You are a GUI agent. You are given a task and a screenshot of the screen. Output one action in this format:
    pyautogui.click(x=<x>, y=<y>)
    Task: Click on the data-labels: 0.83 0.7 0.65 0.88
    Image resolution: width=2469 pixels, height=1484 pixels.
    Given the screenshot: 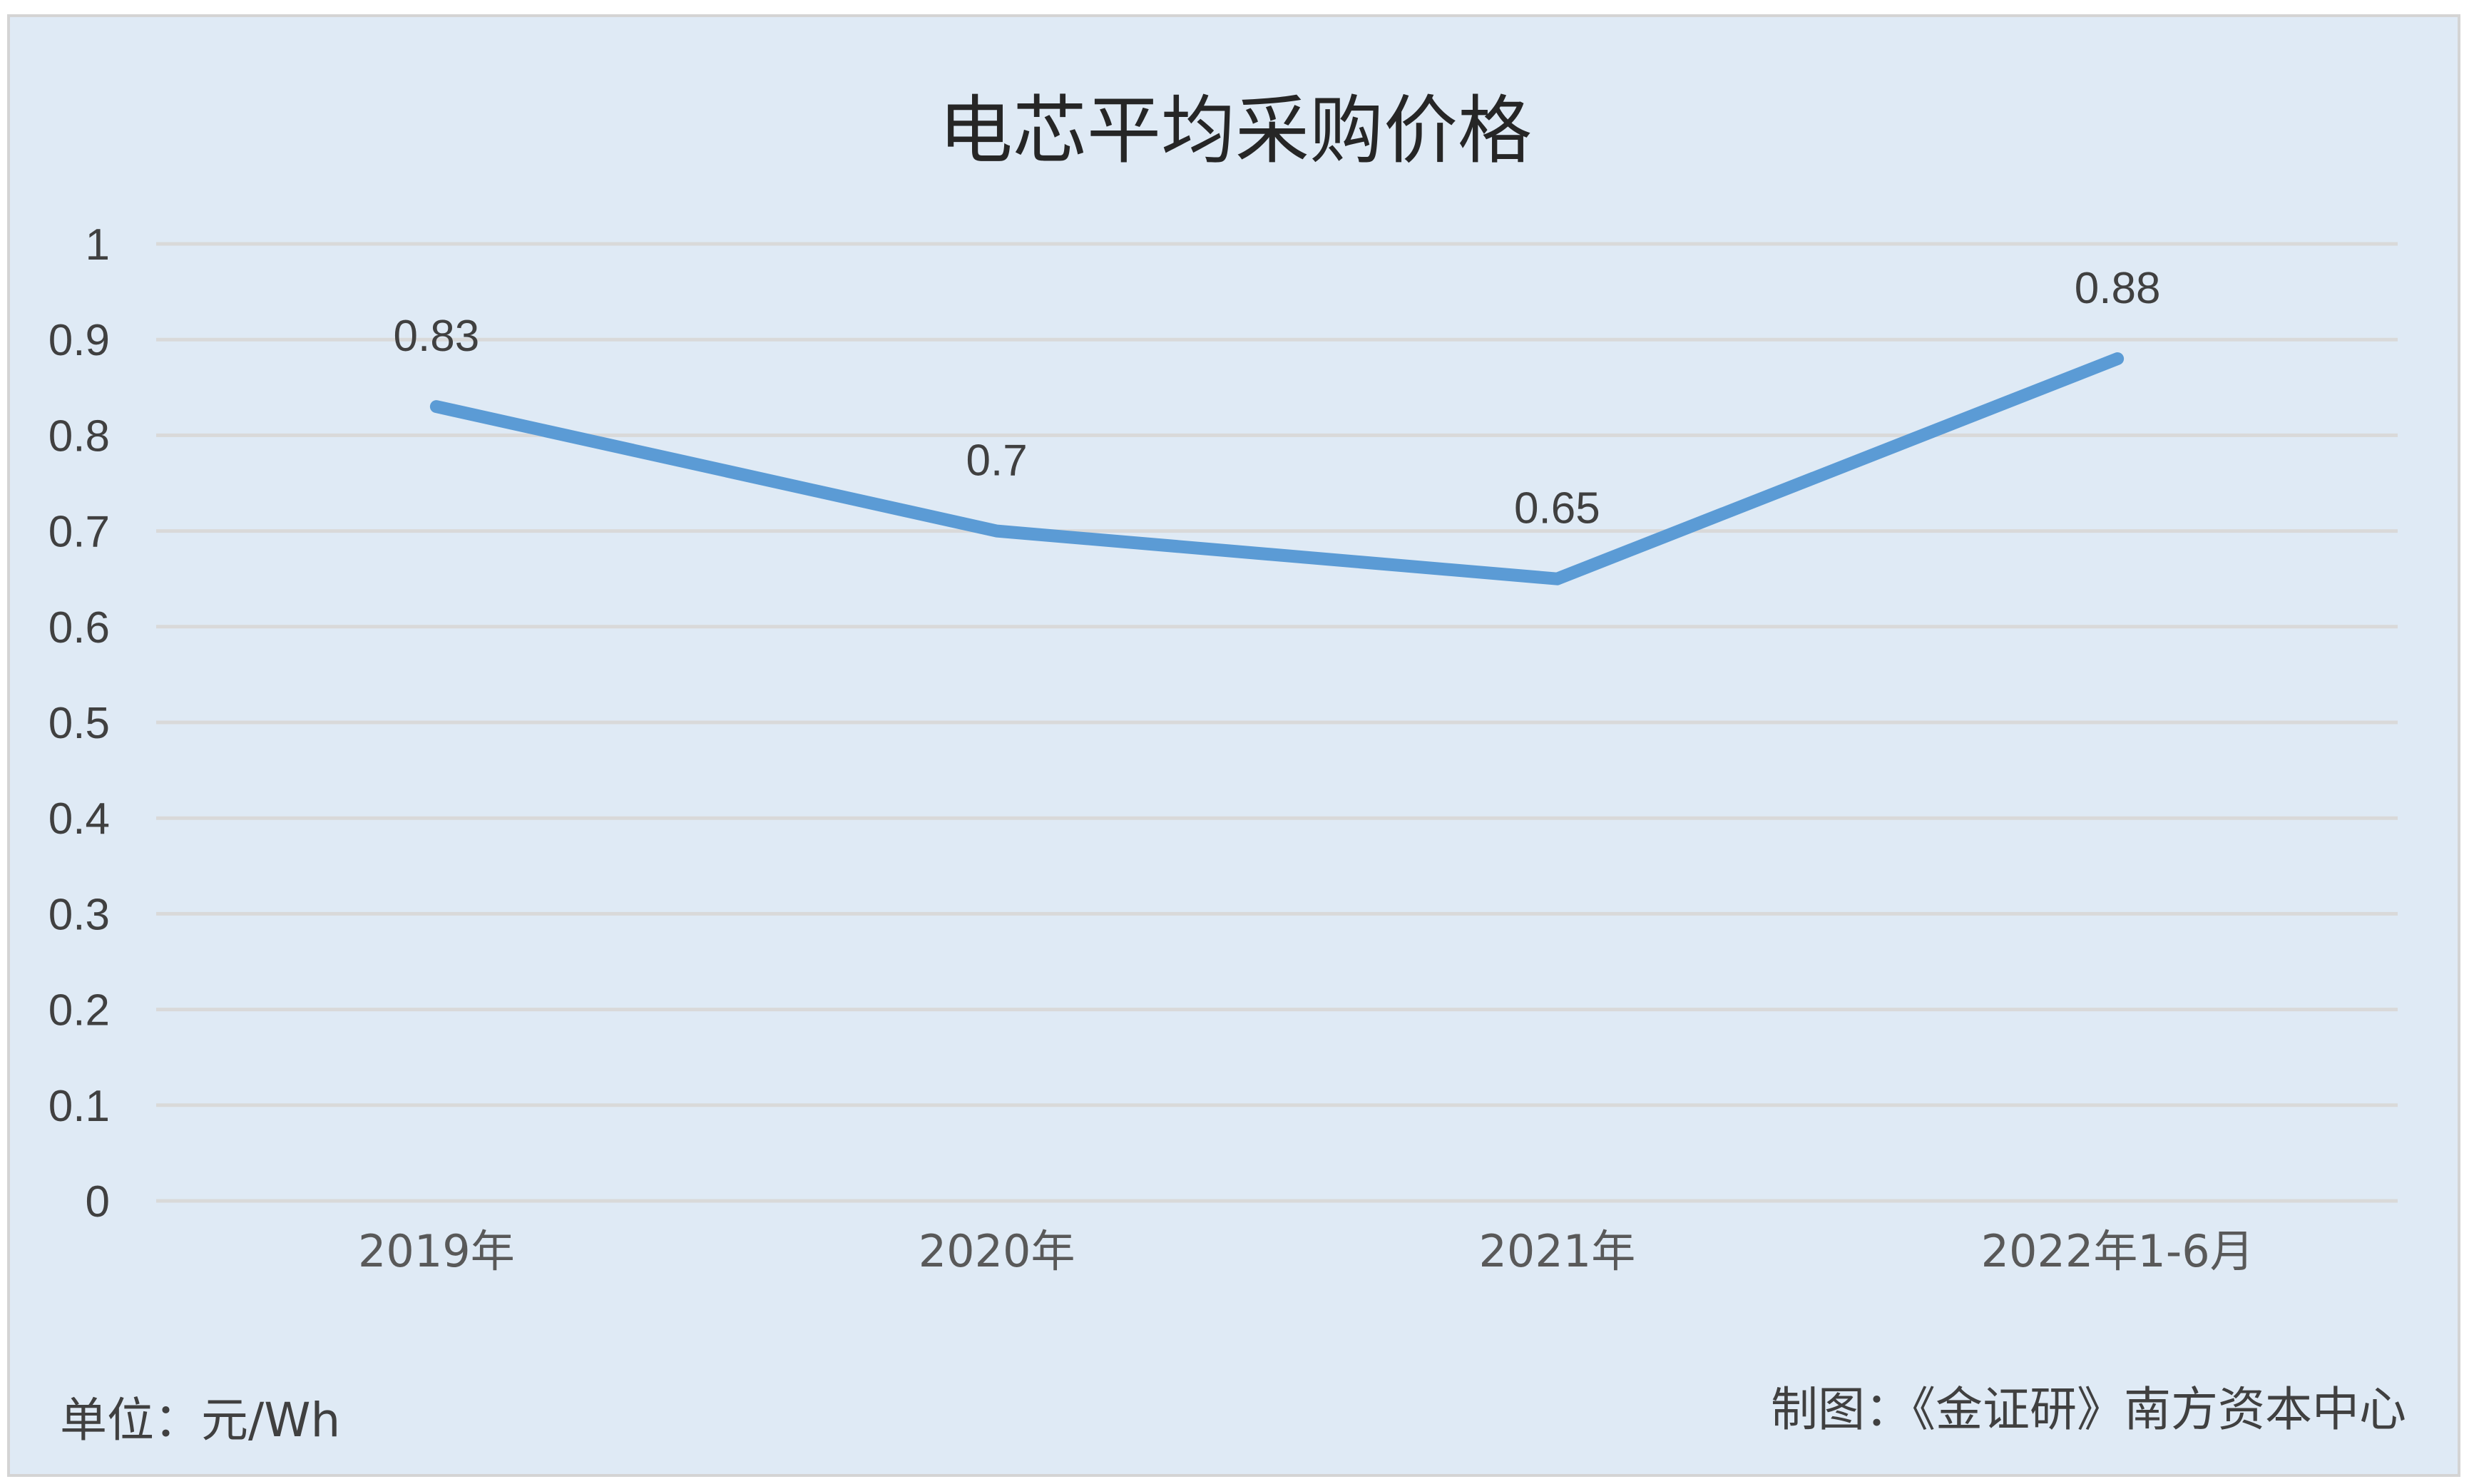 What is the action you would take?
    pyautogui.click(x=1277, y=398)
    